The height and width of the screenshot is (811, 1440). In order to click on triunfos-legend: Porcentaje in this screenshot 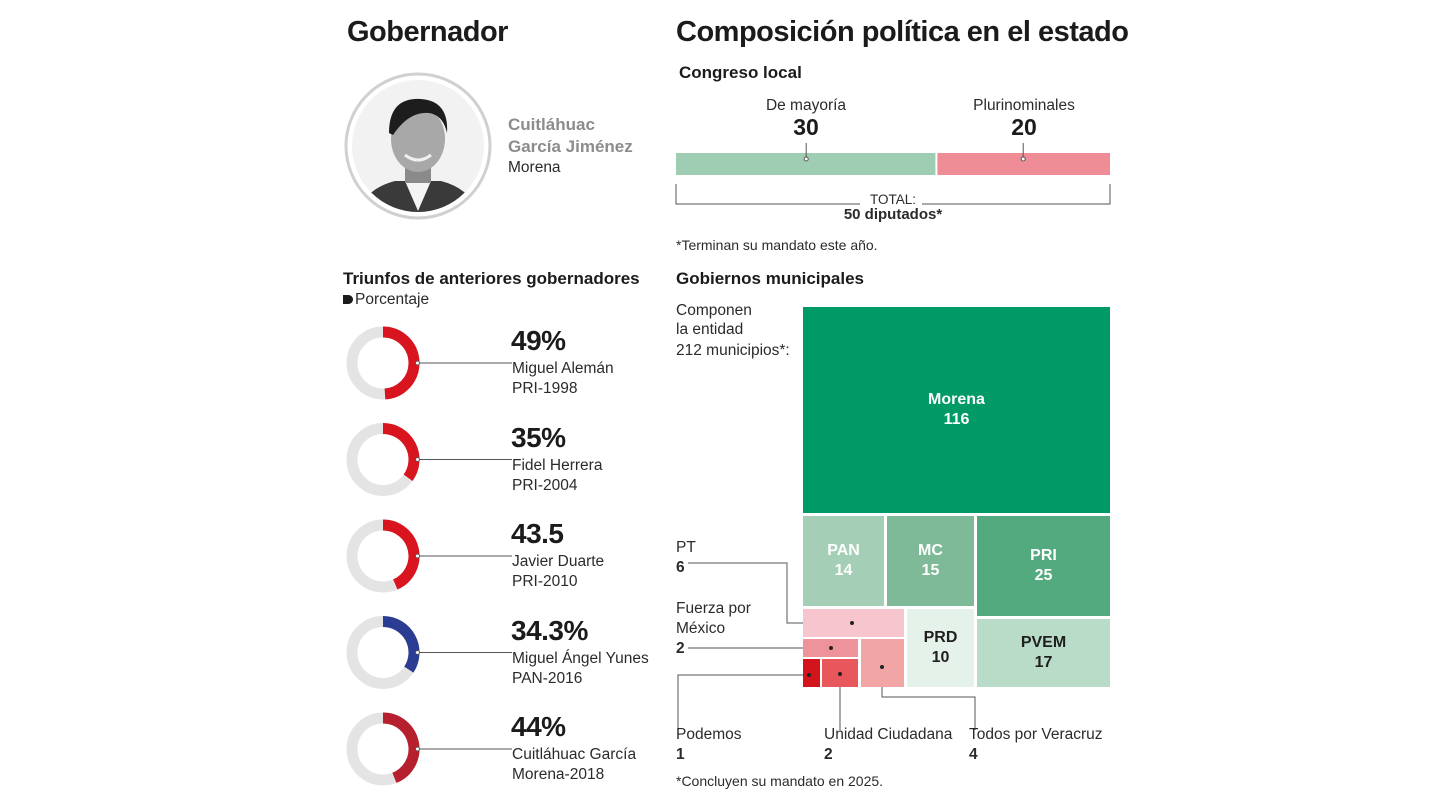, I will do `click(392, 299)`.